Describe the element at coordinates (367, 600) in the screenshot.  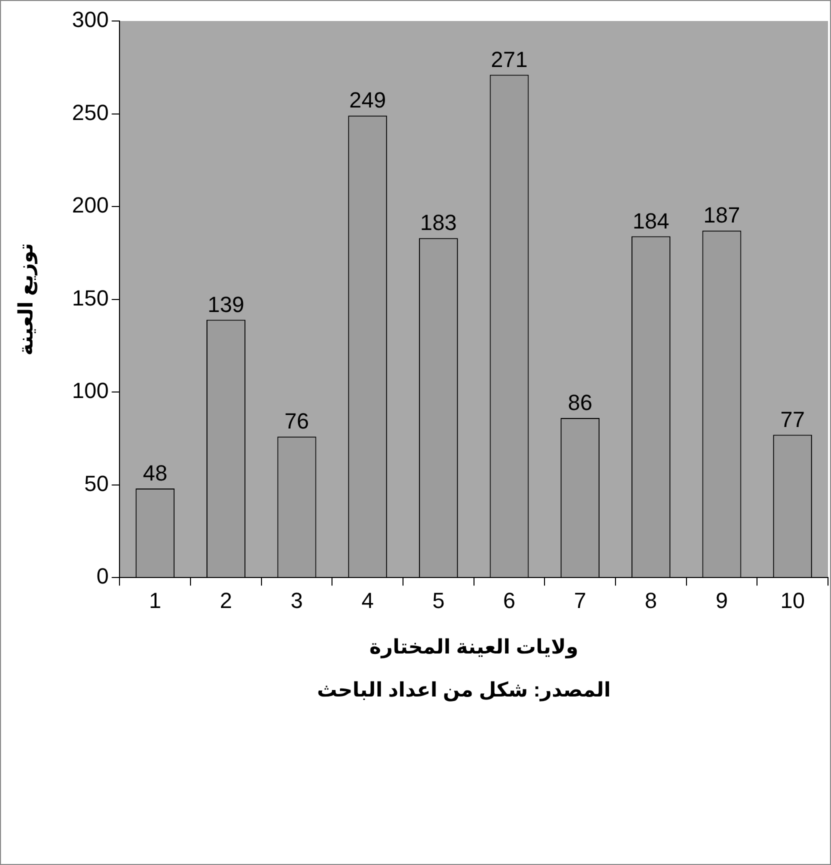
I see `x-tick-label: 4` at that location.